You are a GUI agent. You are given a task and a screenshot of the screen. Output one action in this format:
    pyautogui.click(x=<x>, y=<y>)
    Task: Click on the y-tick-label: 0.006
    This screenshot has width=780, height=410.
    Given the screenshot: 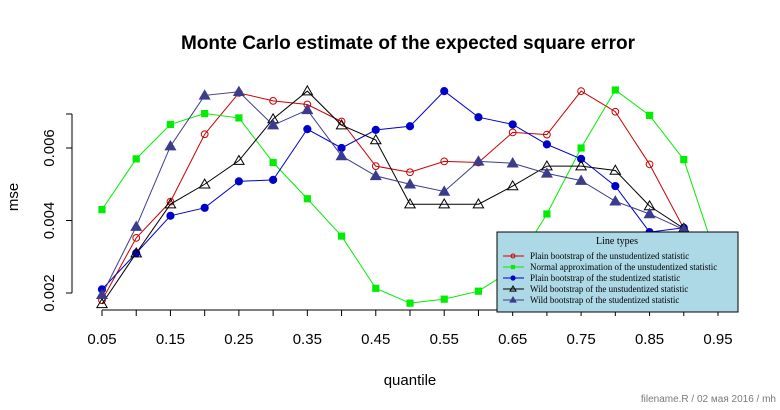 What is the action you would take?
    pyautogui.click(x=49, y=148)
    